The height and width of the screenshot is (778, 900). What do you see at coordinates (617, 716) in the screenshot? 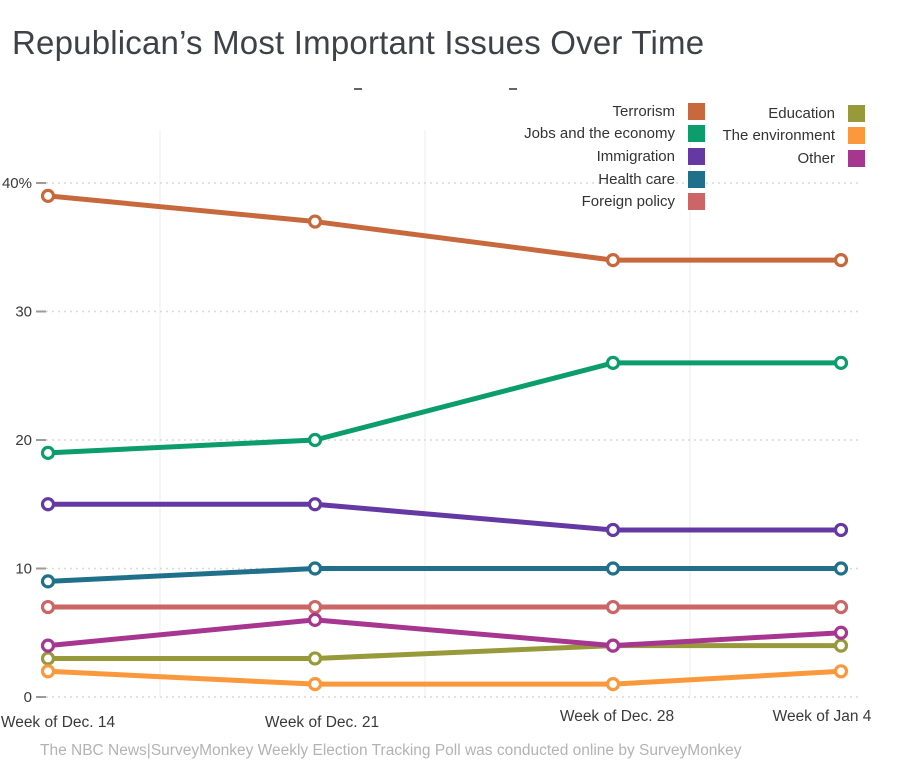
I see `x-axis-label: Week of Dec. 28` at bounding box center [617, 716].